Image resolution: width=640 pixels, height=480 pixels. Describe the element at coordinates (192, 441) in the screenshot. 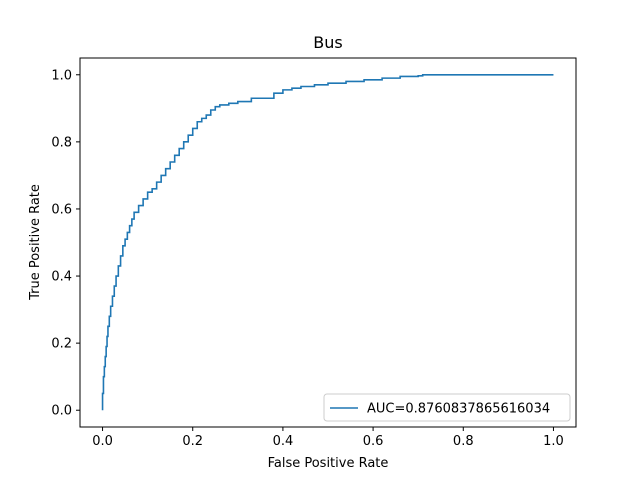

I see `x-tick-label: 0.2` at that location.